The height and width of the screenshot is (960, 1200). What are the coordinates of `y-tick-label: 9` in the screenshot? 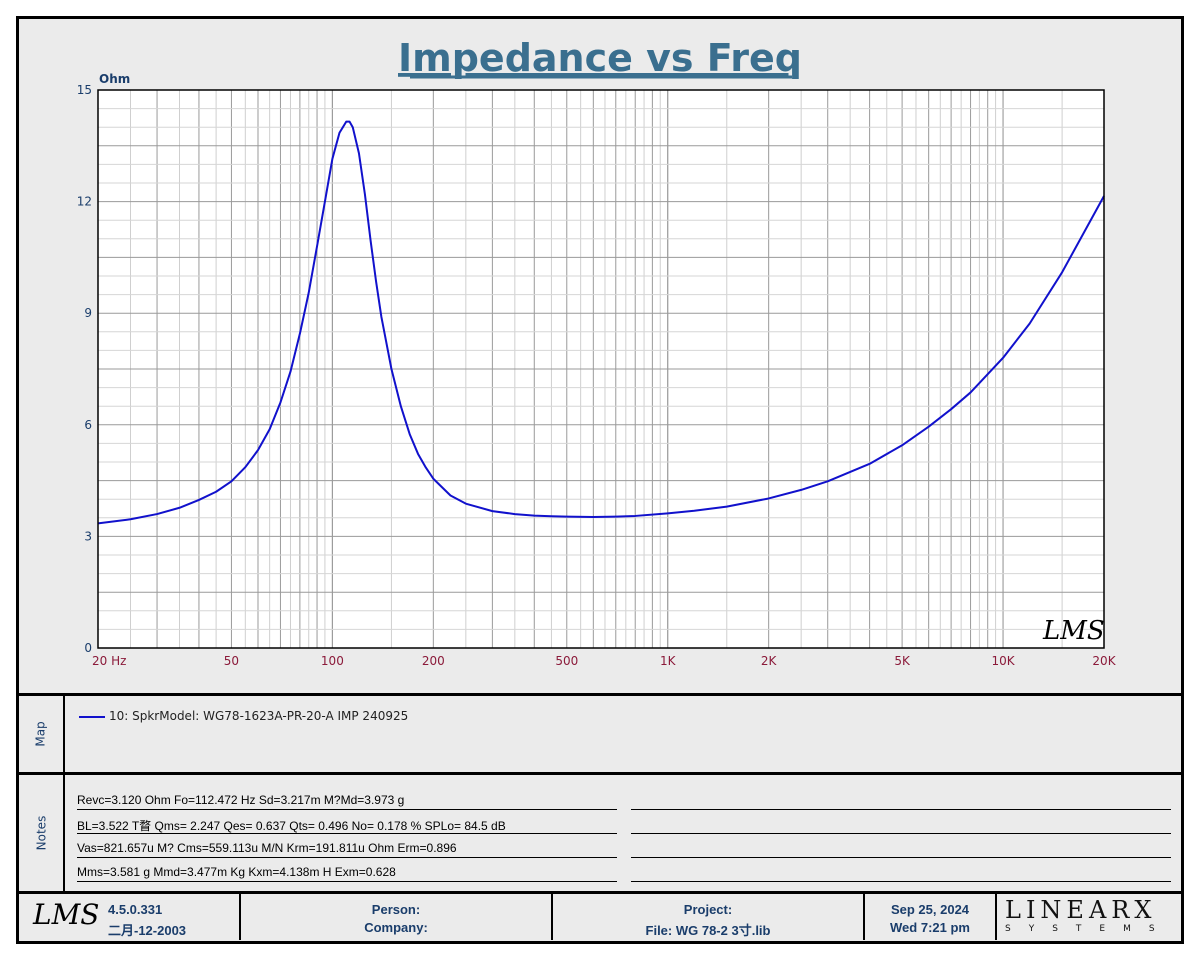 It's located at (88, 313).